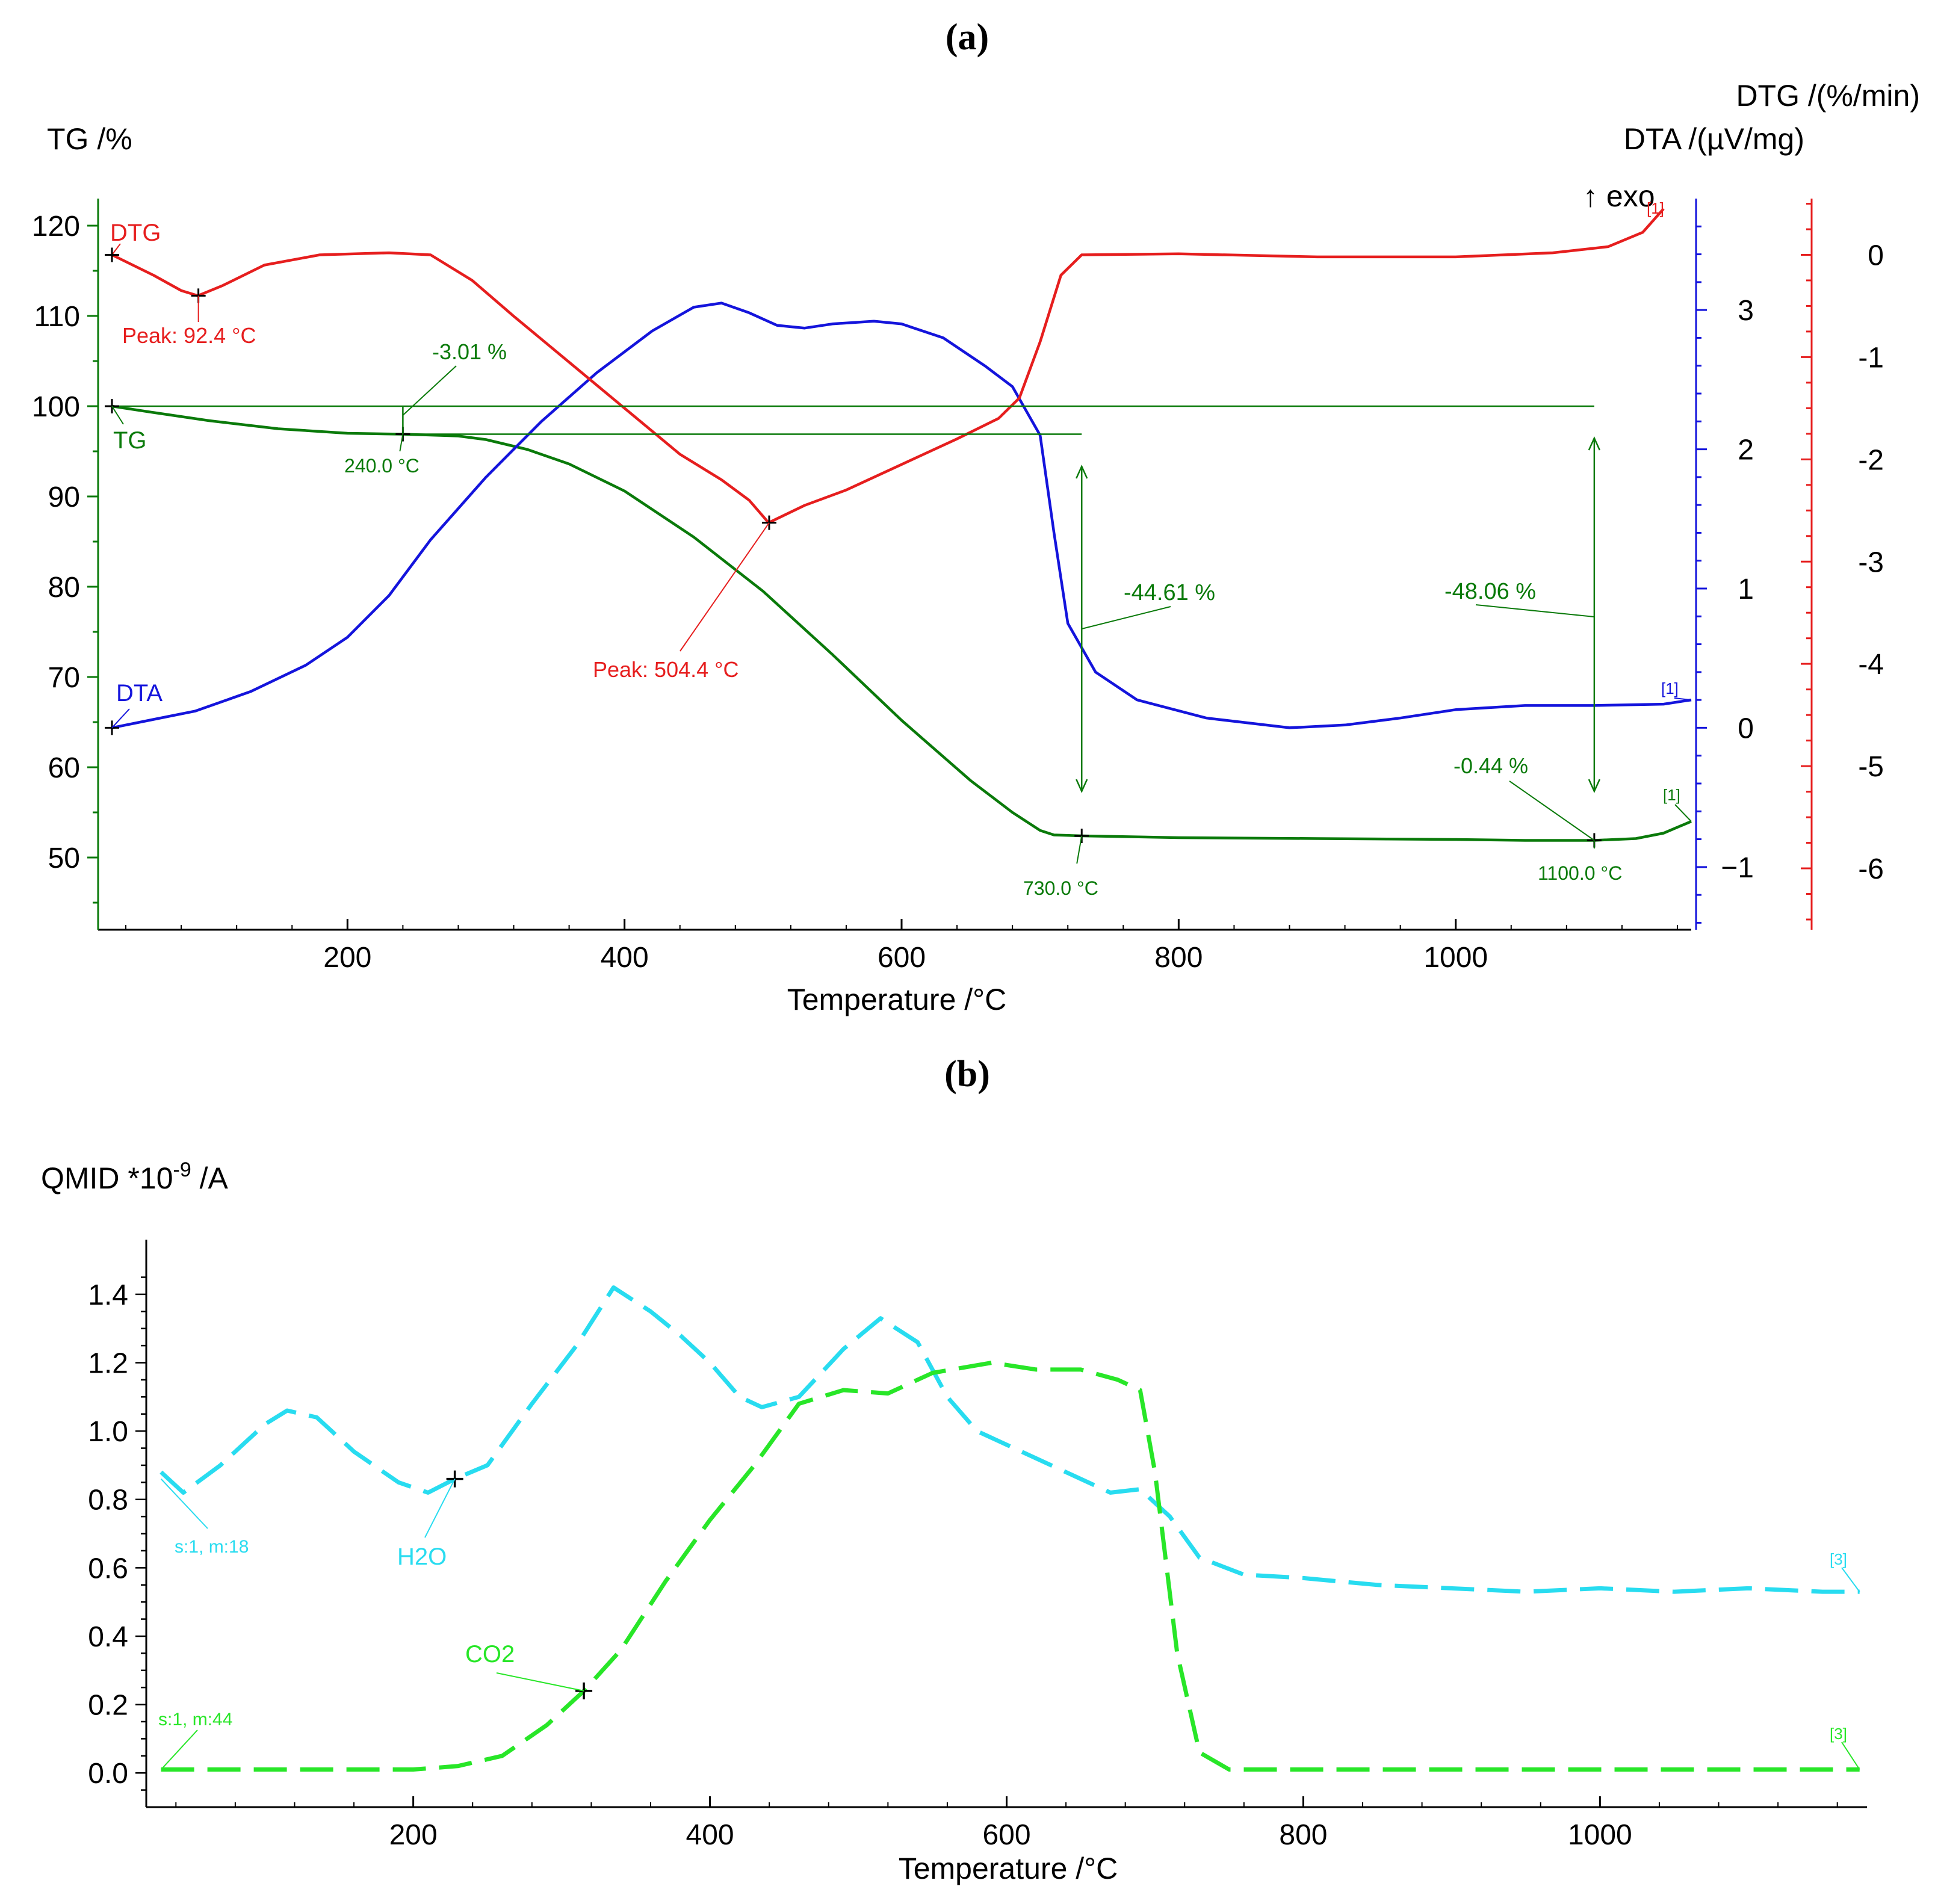  I want to click on step4-leader, so click(1552, 811).